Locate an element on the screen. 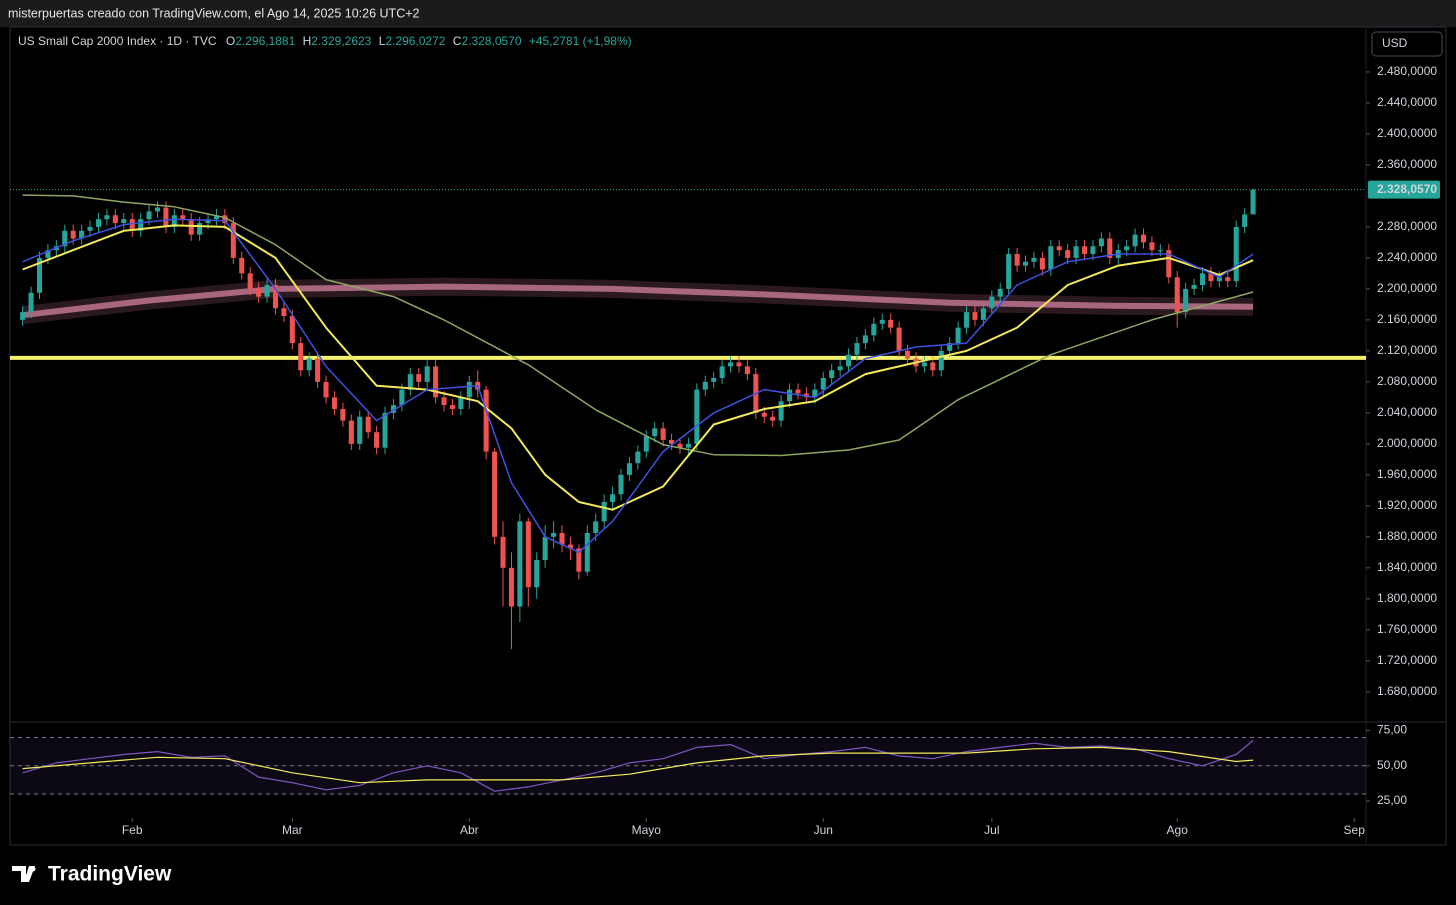 The image size is (1456, 905). ohlc-label: H is located at coordinates (307, 41).